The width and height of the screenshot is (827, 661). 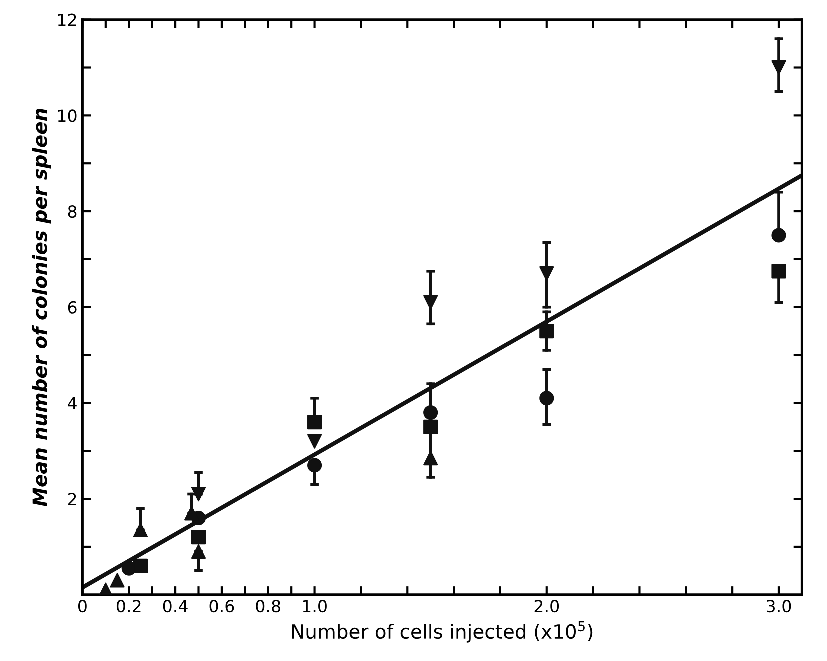 What do you see at coordinates (72, 211) in the screenshot?
I see `y-tick-label: 8` at bounding box center [72, 211].